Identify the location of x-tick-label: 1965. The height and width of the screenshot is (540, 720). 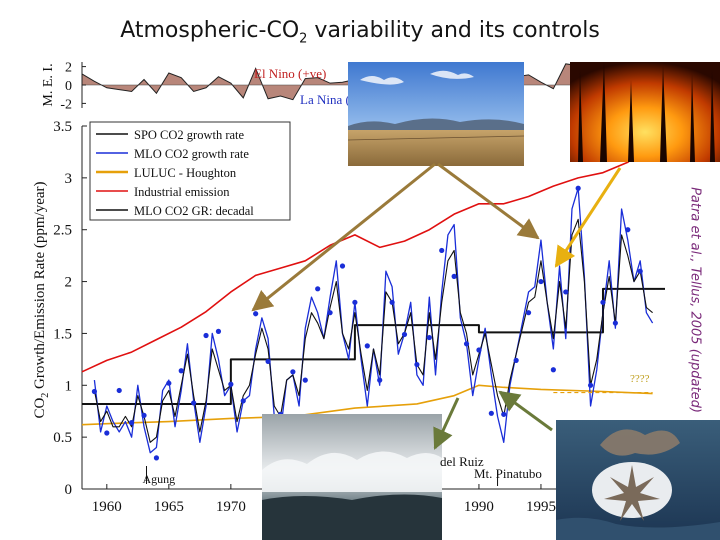
(169, 507).